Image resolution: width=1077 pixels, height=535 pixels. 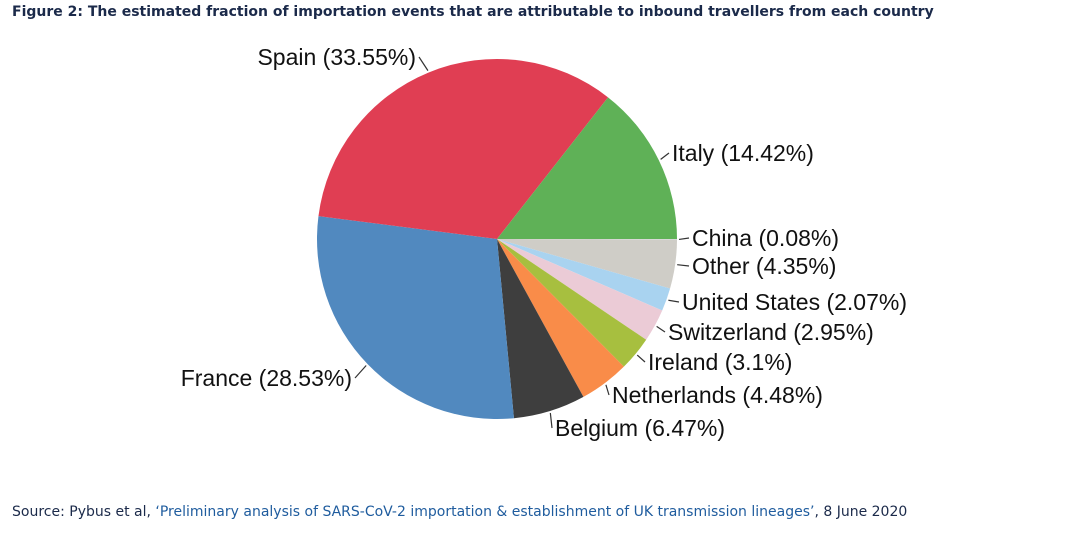 I want to click on slice-label-ireland: Ireland (3.1%), so click(x=720, y=362).